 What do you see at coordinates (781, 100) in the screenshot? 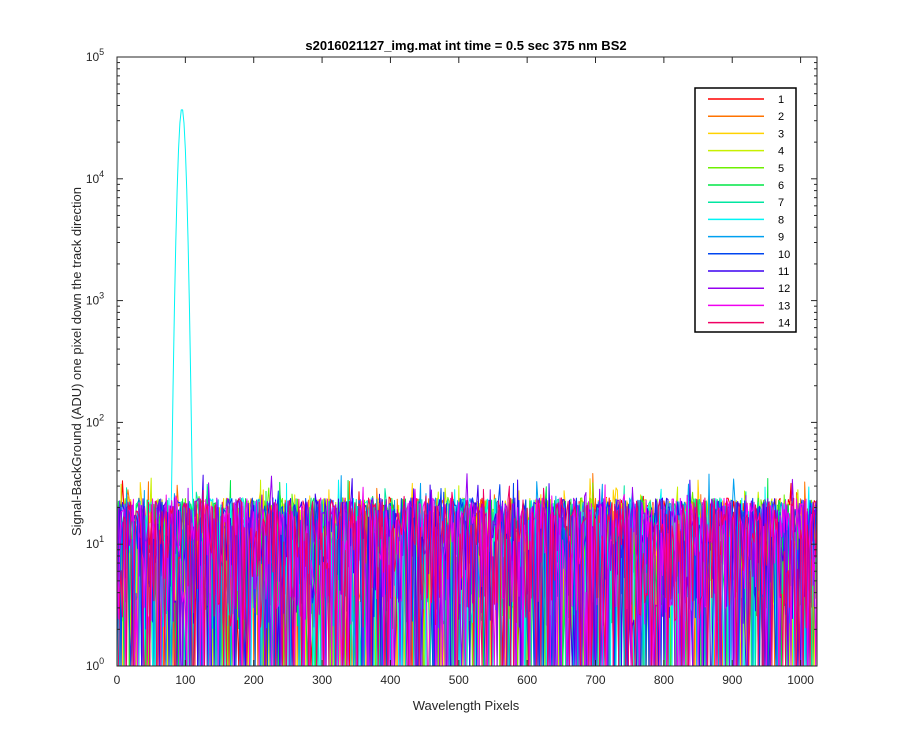
I see `legend-label: 1` at bounding box center [781, 100].